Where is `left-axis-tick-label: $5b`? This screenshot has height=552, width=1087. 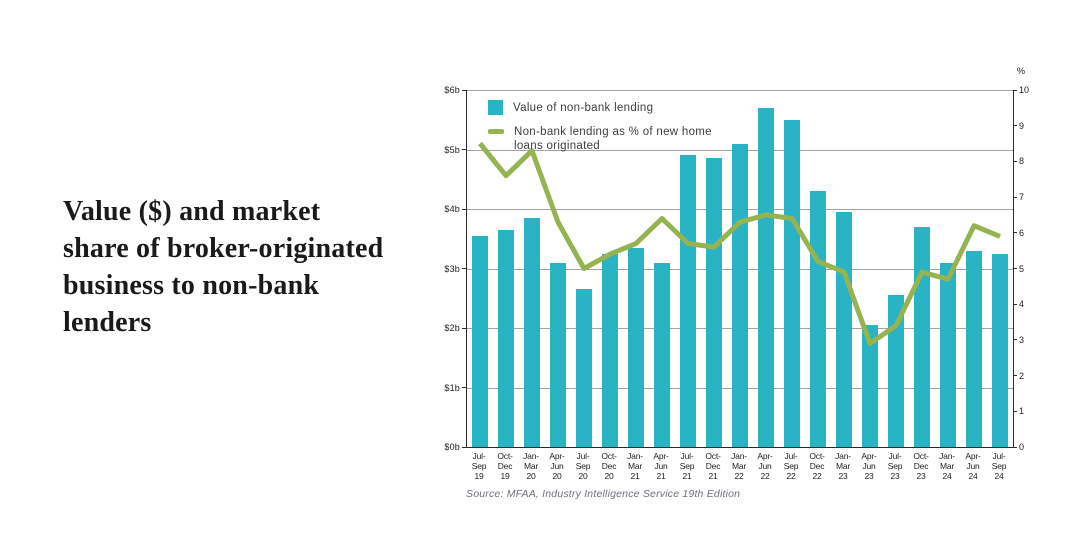
left-axis-tick-label: $5b is located at coordinates (452, 149).